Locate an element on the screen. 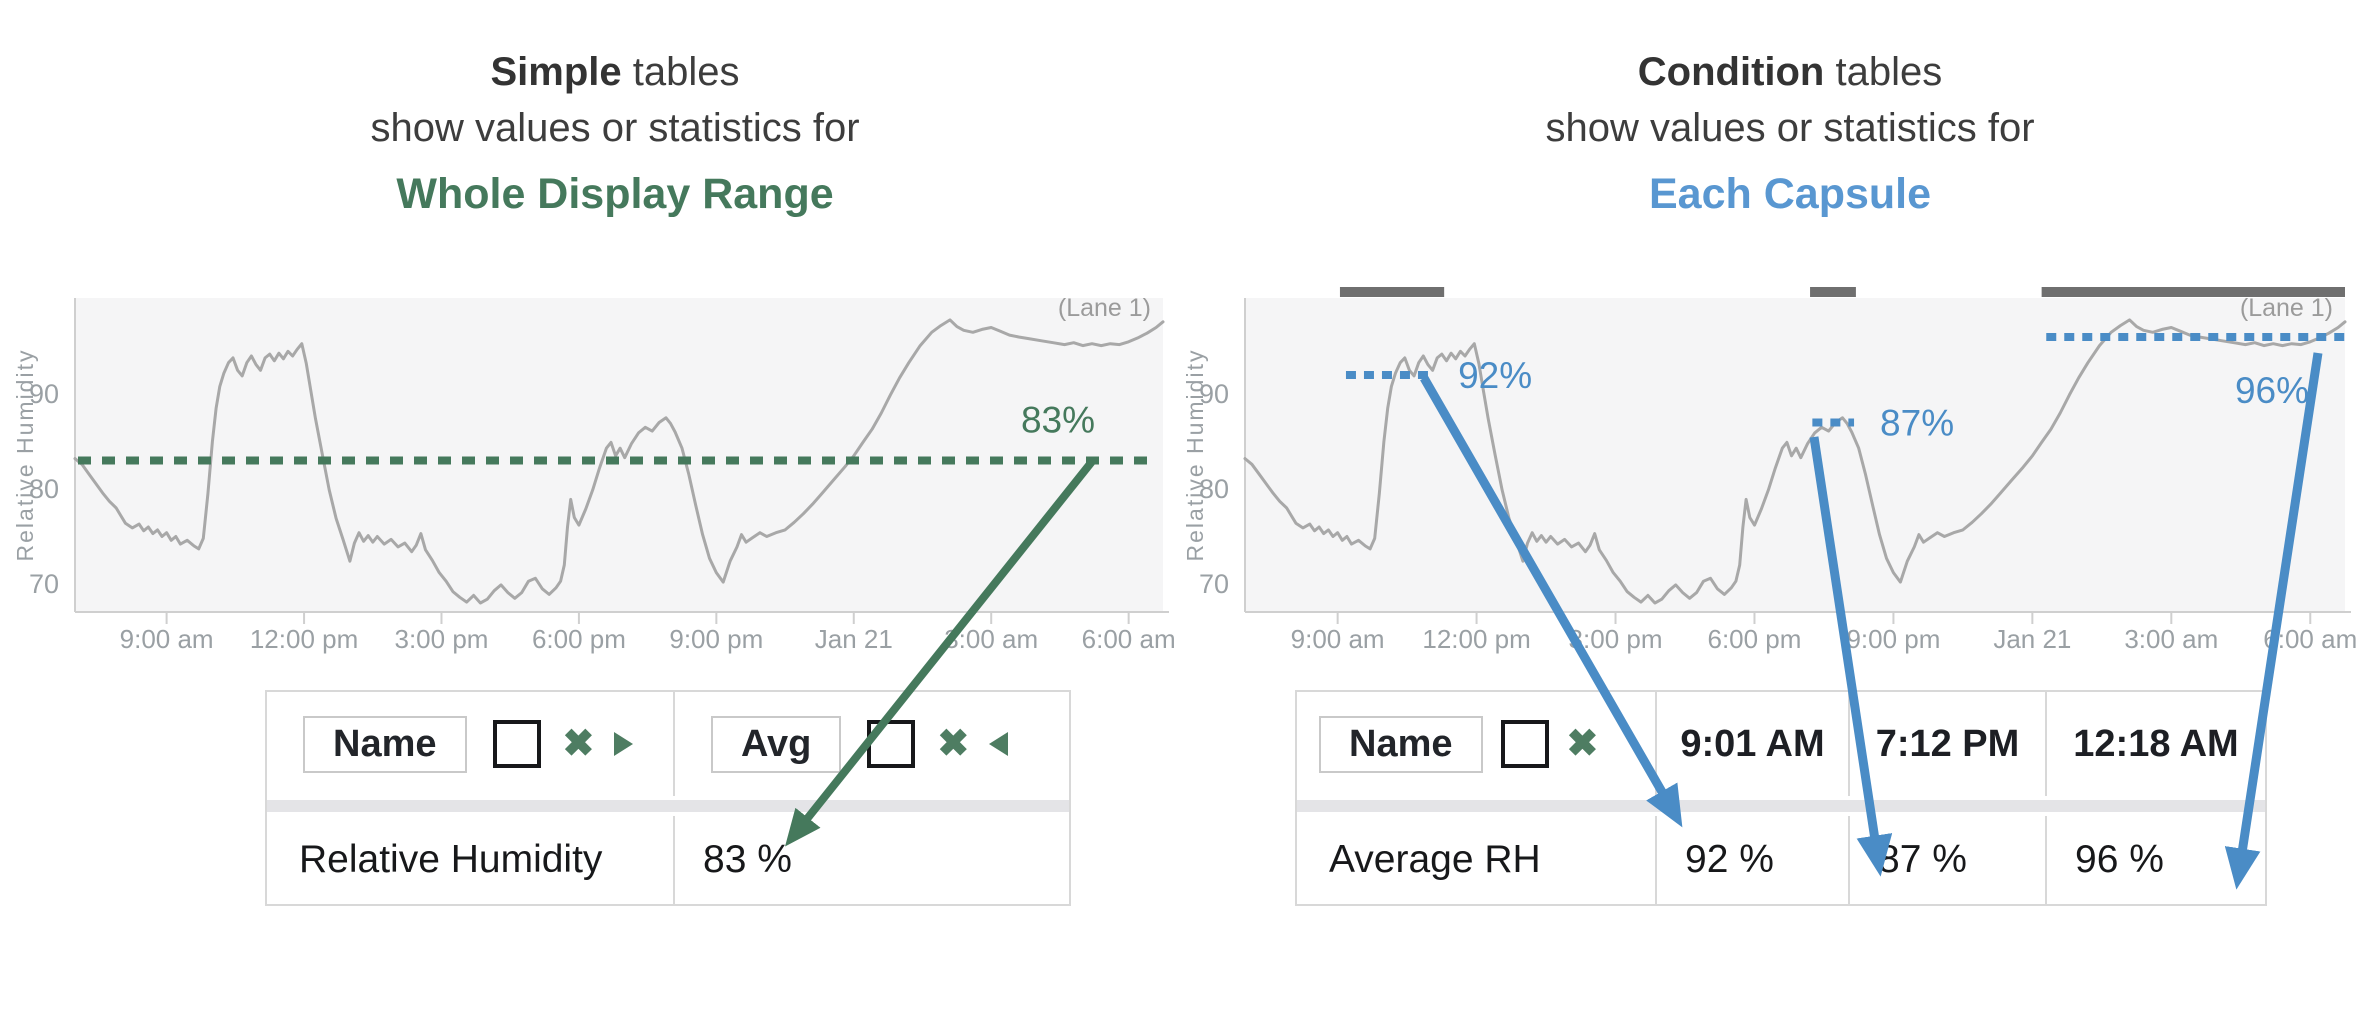  whole-display-range-label: Whole Display Range is located at coordinates (615, 194).